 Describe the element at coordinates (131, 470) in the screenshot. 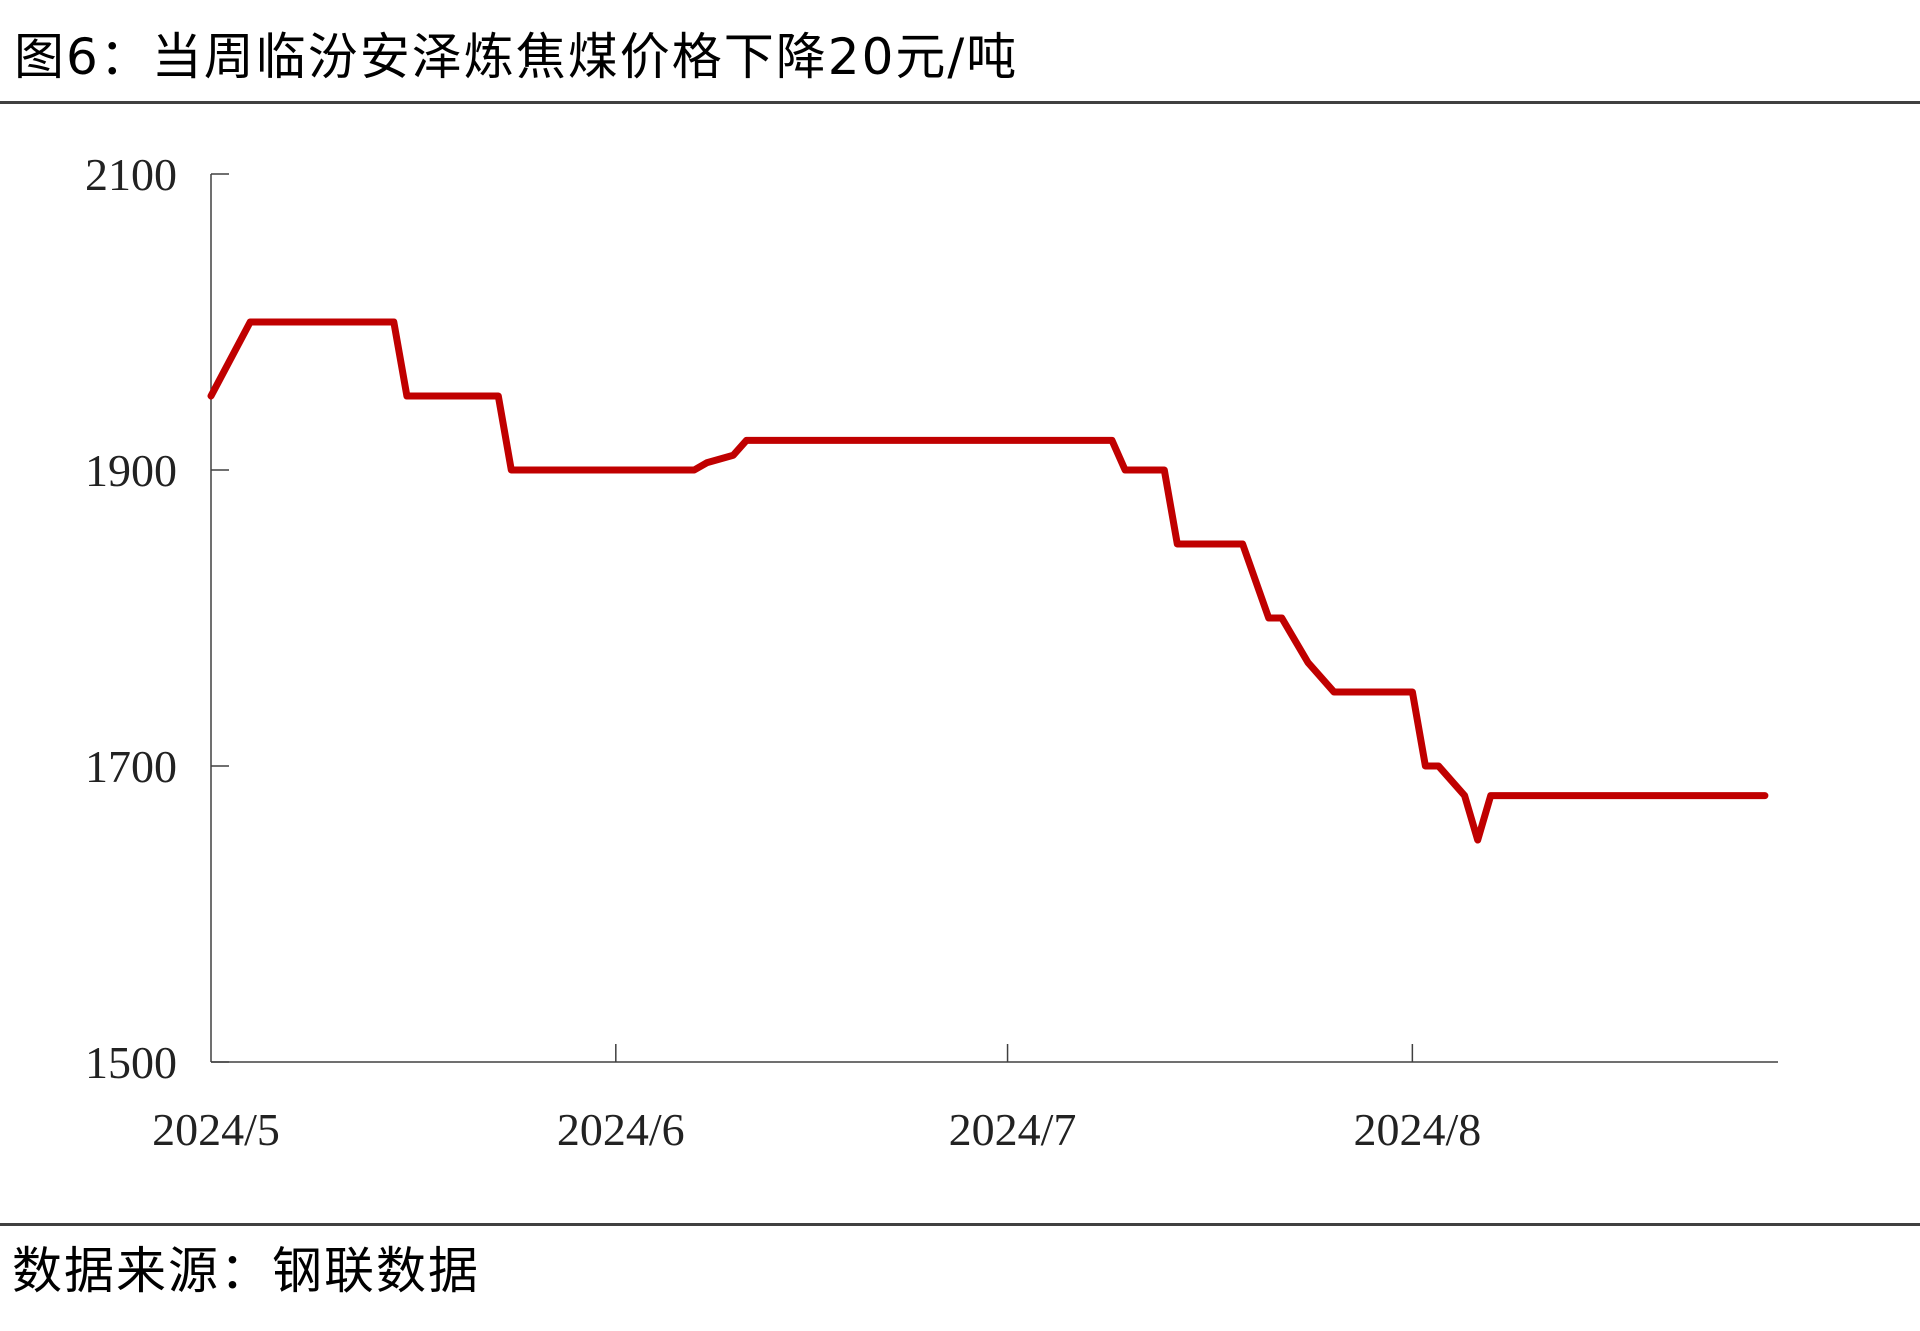

I see `y-tick-label: 1900` at that location.